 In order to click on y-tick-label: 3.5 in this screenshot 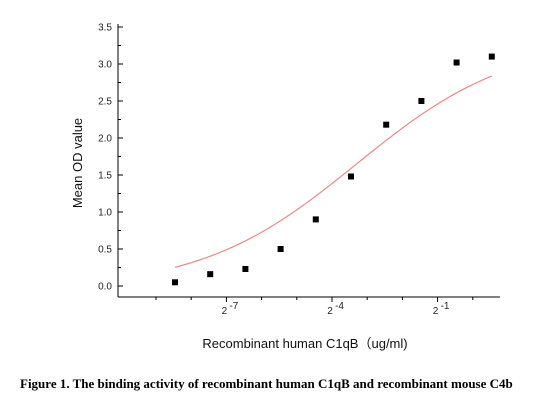, I will do `click(105, 28)`.